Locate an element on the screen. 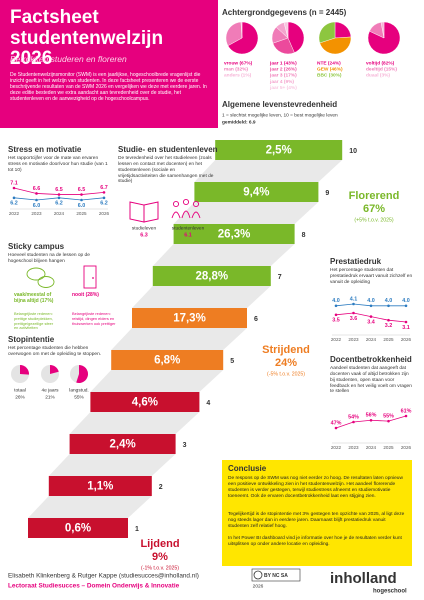 The image size is (424, 600). section-title: Achtergrondgegevens (n = 2445) is located at coordinates (284, 12).